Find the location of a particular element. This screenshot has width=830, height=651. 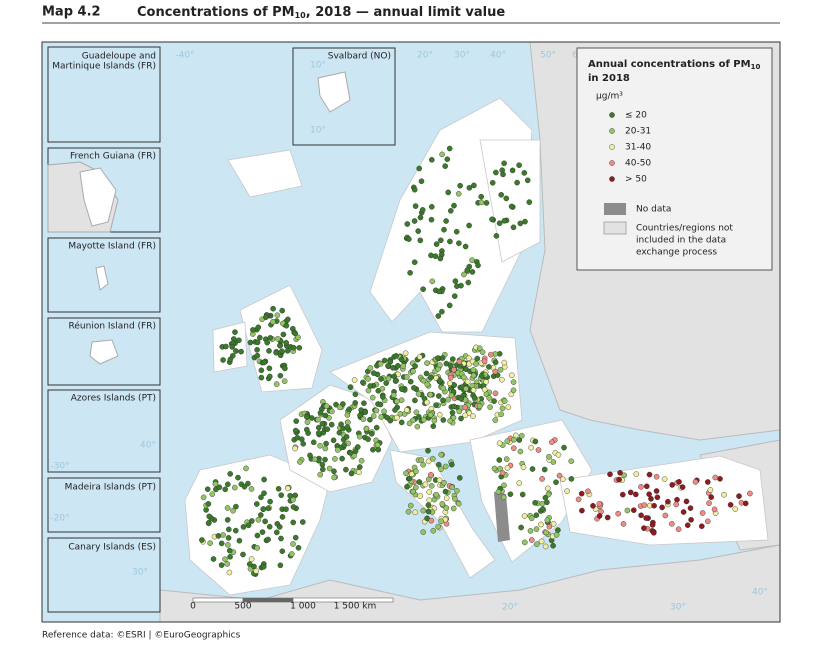

legend-title-part: Annual concentrations of PM is located at coordinates (669, 64).